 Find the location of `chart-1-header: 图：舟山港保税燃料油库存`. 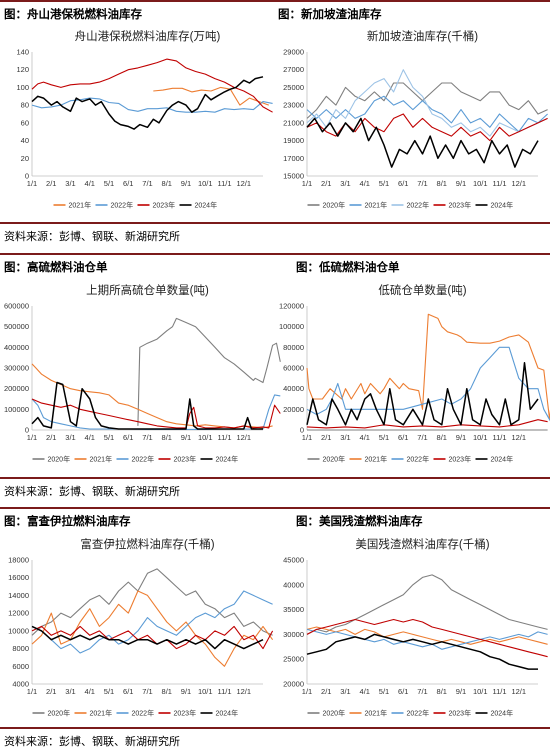

chart-1-header: 图：舟山港保税燃料油库存 is located at coordinates (73, 14).